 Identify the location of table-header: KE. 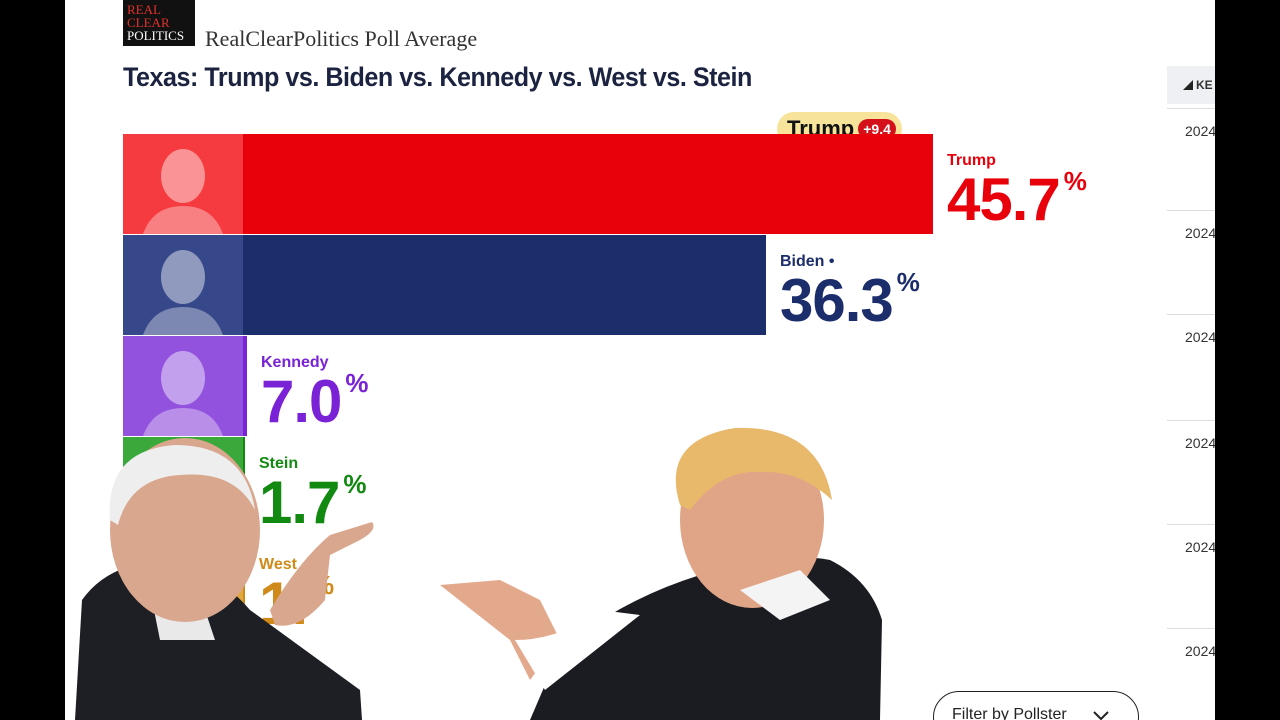
(1191, 85).